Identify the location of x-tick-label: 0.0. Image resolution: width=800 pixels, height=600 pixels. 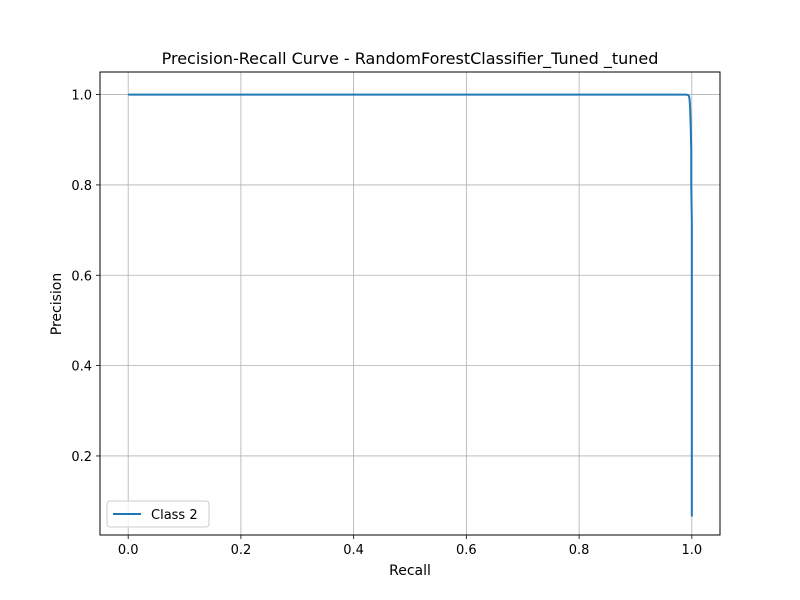
(128, 550).